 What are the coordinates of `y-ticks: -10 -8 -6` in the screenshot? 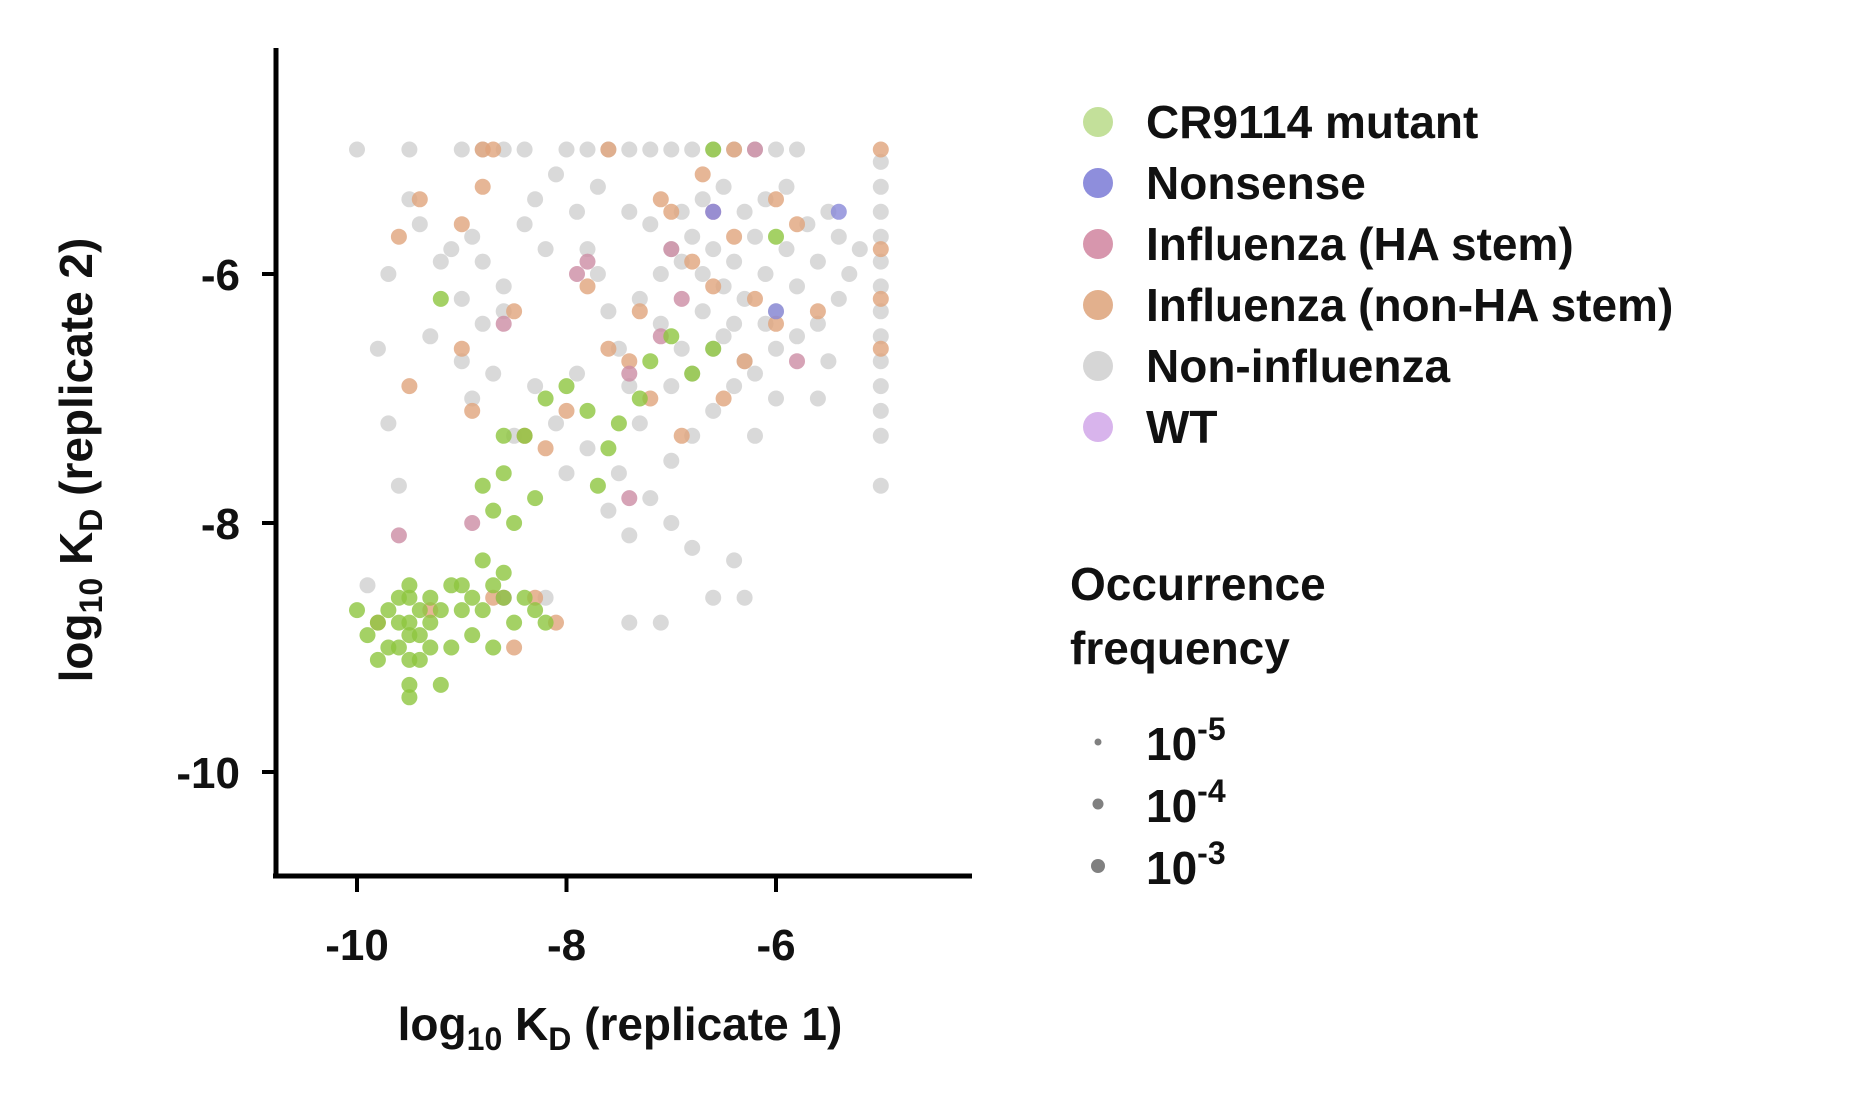 It's located at (226, 524).